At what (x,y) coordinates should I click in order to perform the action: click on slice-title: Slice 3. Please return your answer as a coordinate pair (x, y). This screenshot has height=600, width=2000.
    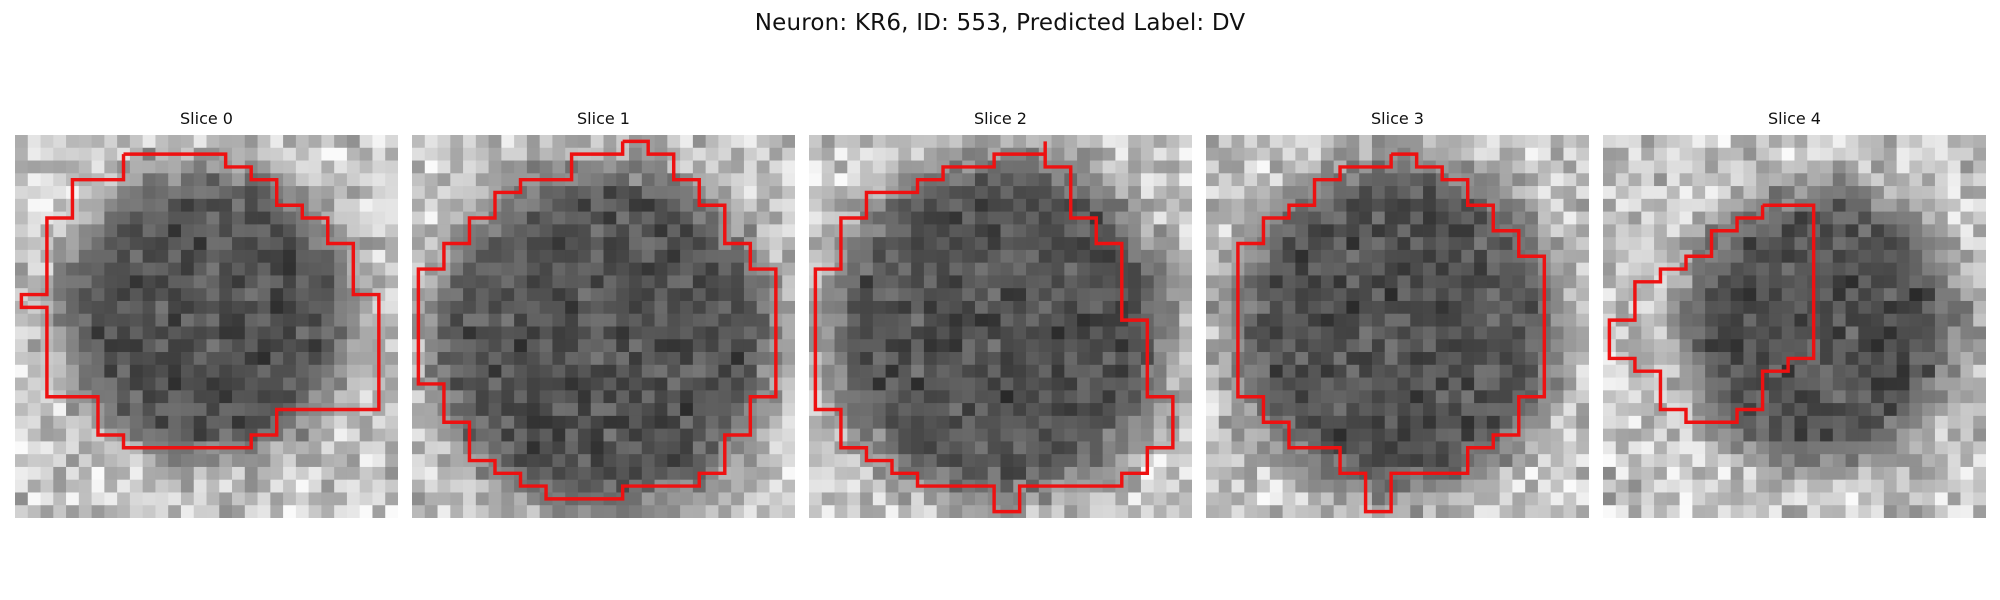
    Looking at the image, I should click on (1397, 118).